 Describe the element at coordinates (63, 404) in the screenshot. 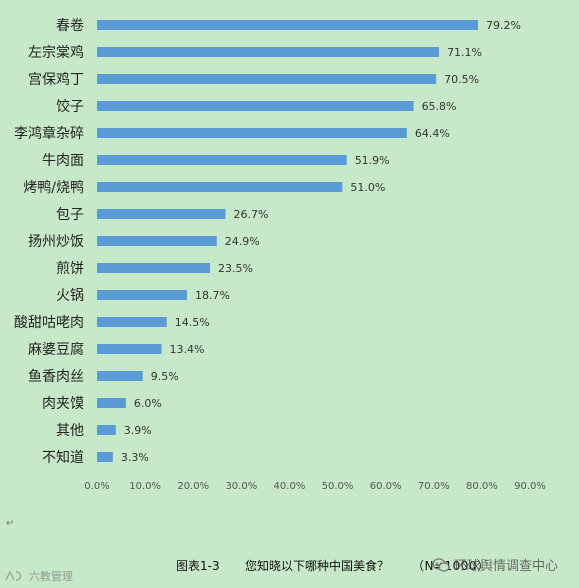

I see `category-label: 肉夹馍` at that location.